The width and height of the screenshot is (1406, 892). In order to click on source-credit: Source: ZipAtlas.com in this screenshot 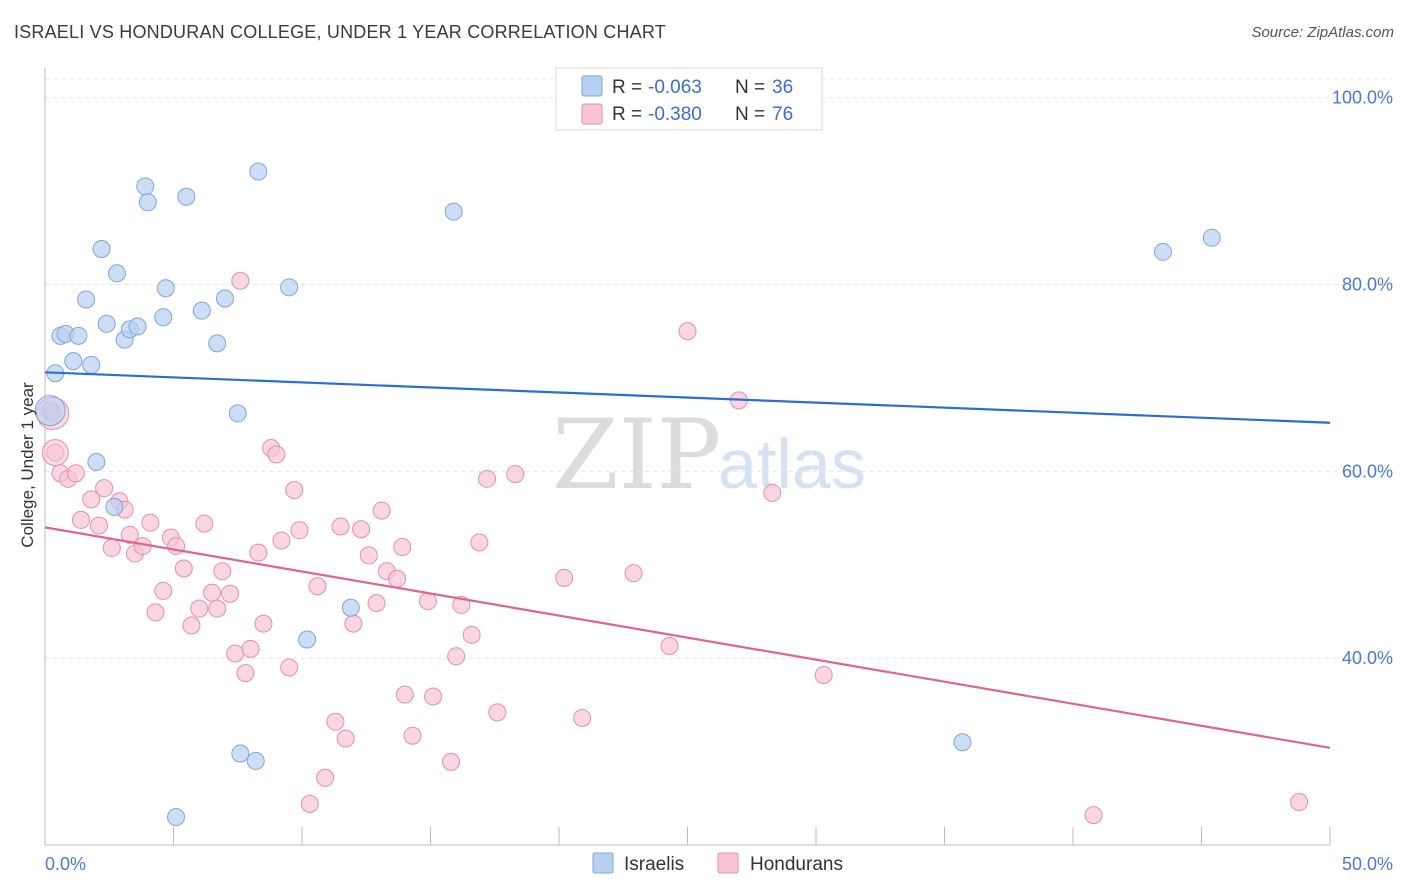, I will do `click(1322, 32)`.